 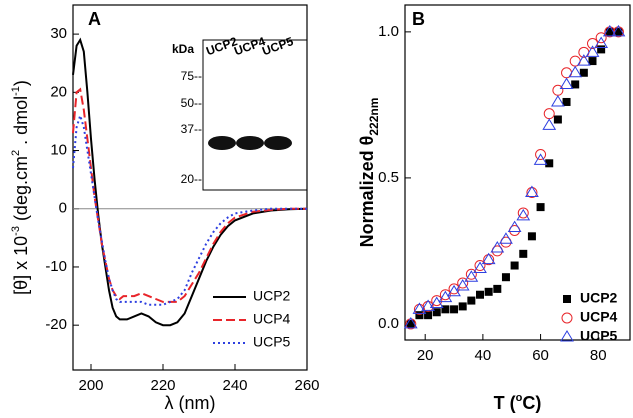 What do you see at coordinates (191, 129) in the screenshot?
I see `marker-label: 37--` at bounding box center [191, 129].